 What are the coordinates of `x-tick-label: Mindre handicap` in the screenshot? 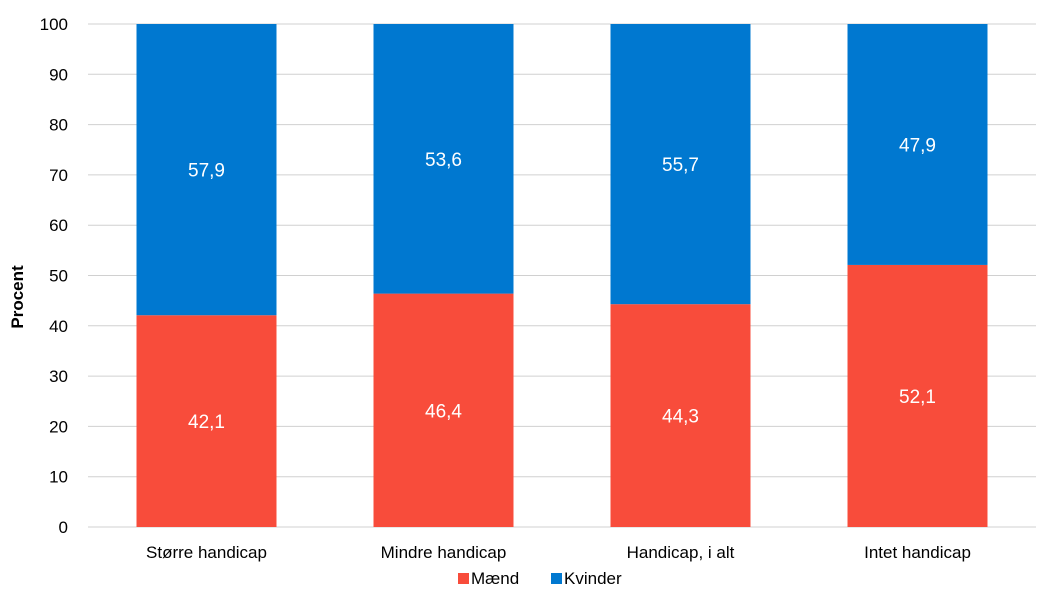 It's located at (444, 552).